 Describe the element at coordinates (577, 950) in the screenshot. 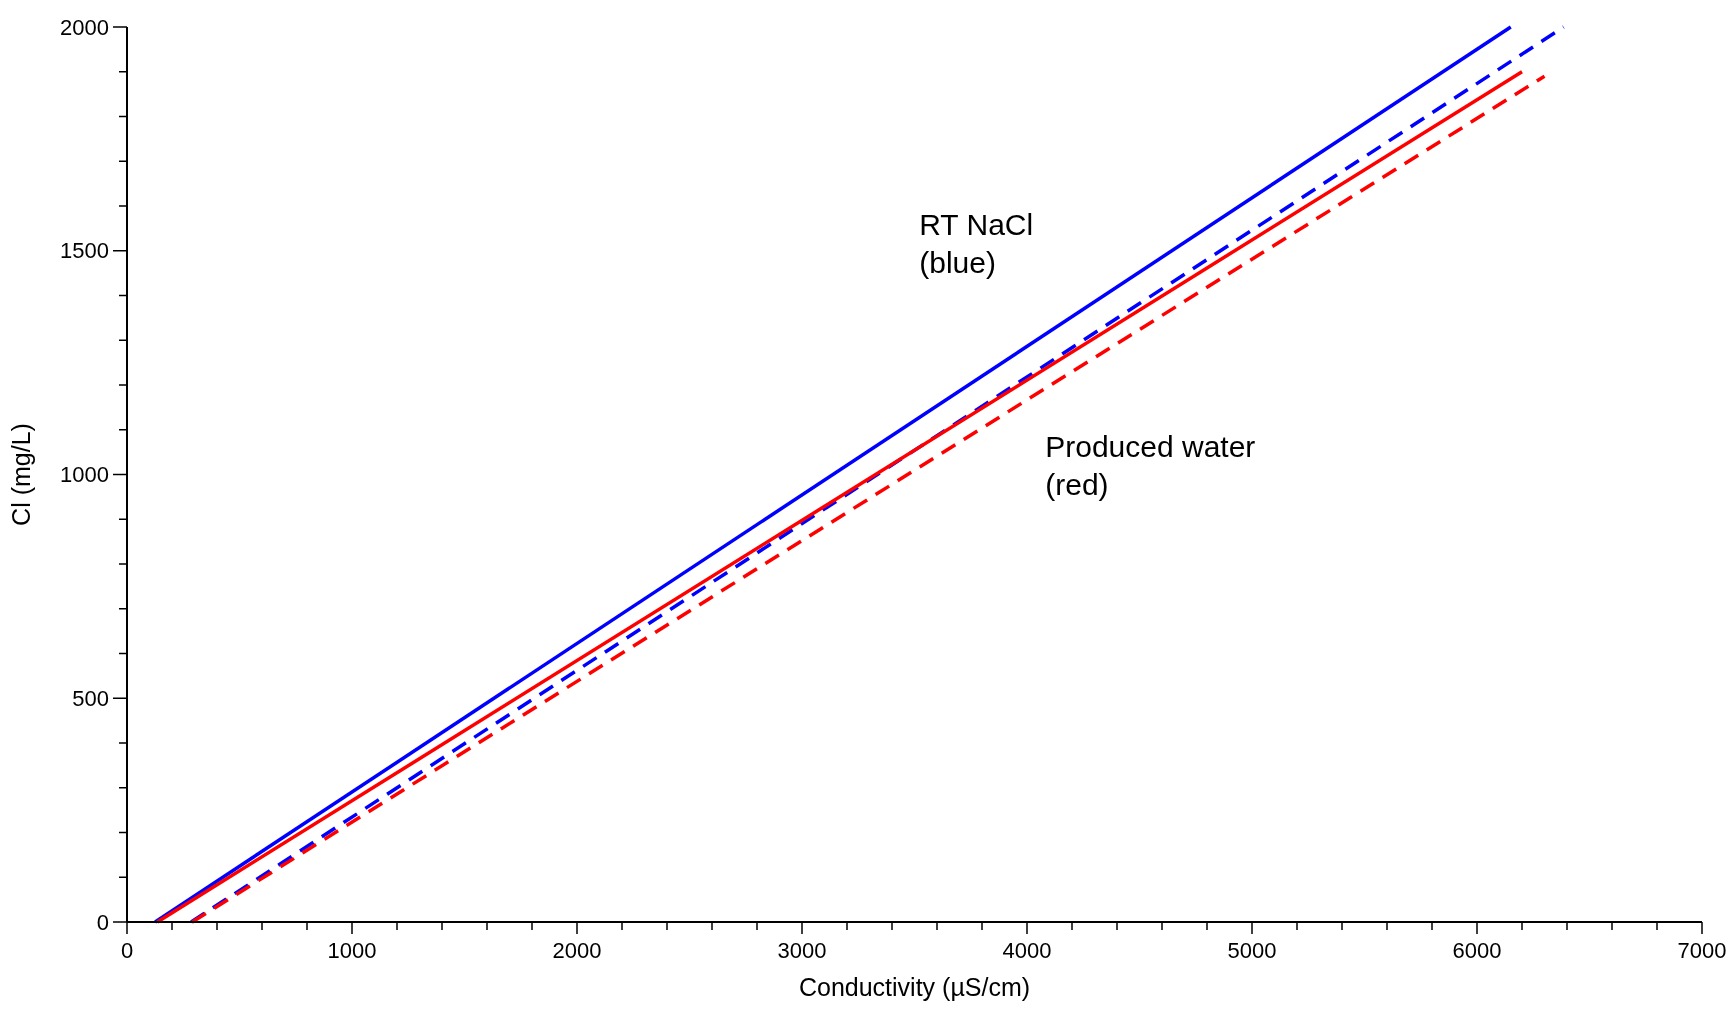

I see `x-tick-label: 2000` at that location.